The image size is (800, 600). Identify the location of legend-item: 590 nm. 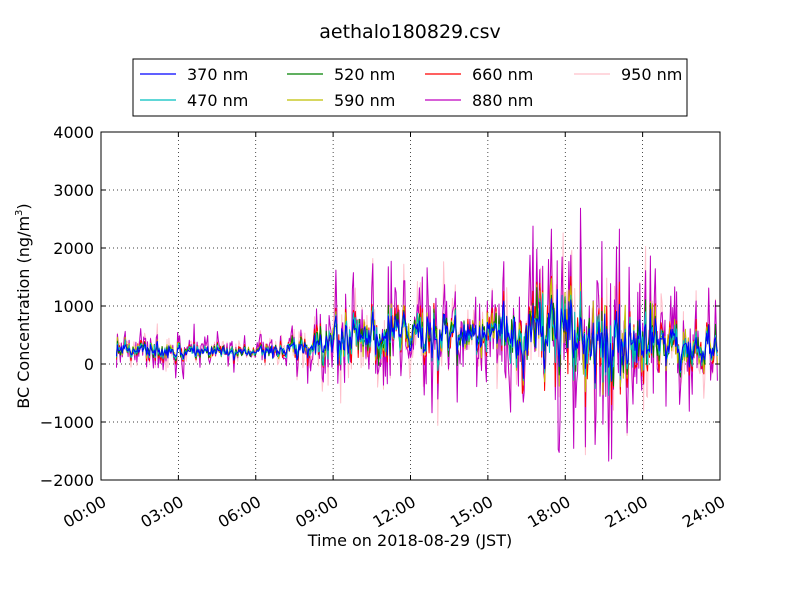
(341, 100).